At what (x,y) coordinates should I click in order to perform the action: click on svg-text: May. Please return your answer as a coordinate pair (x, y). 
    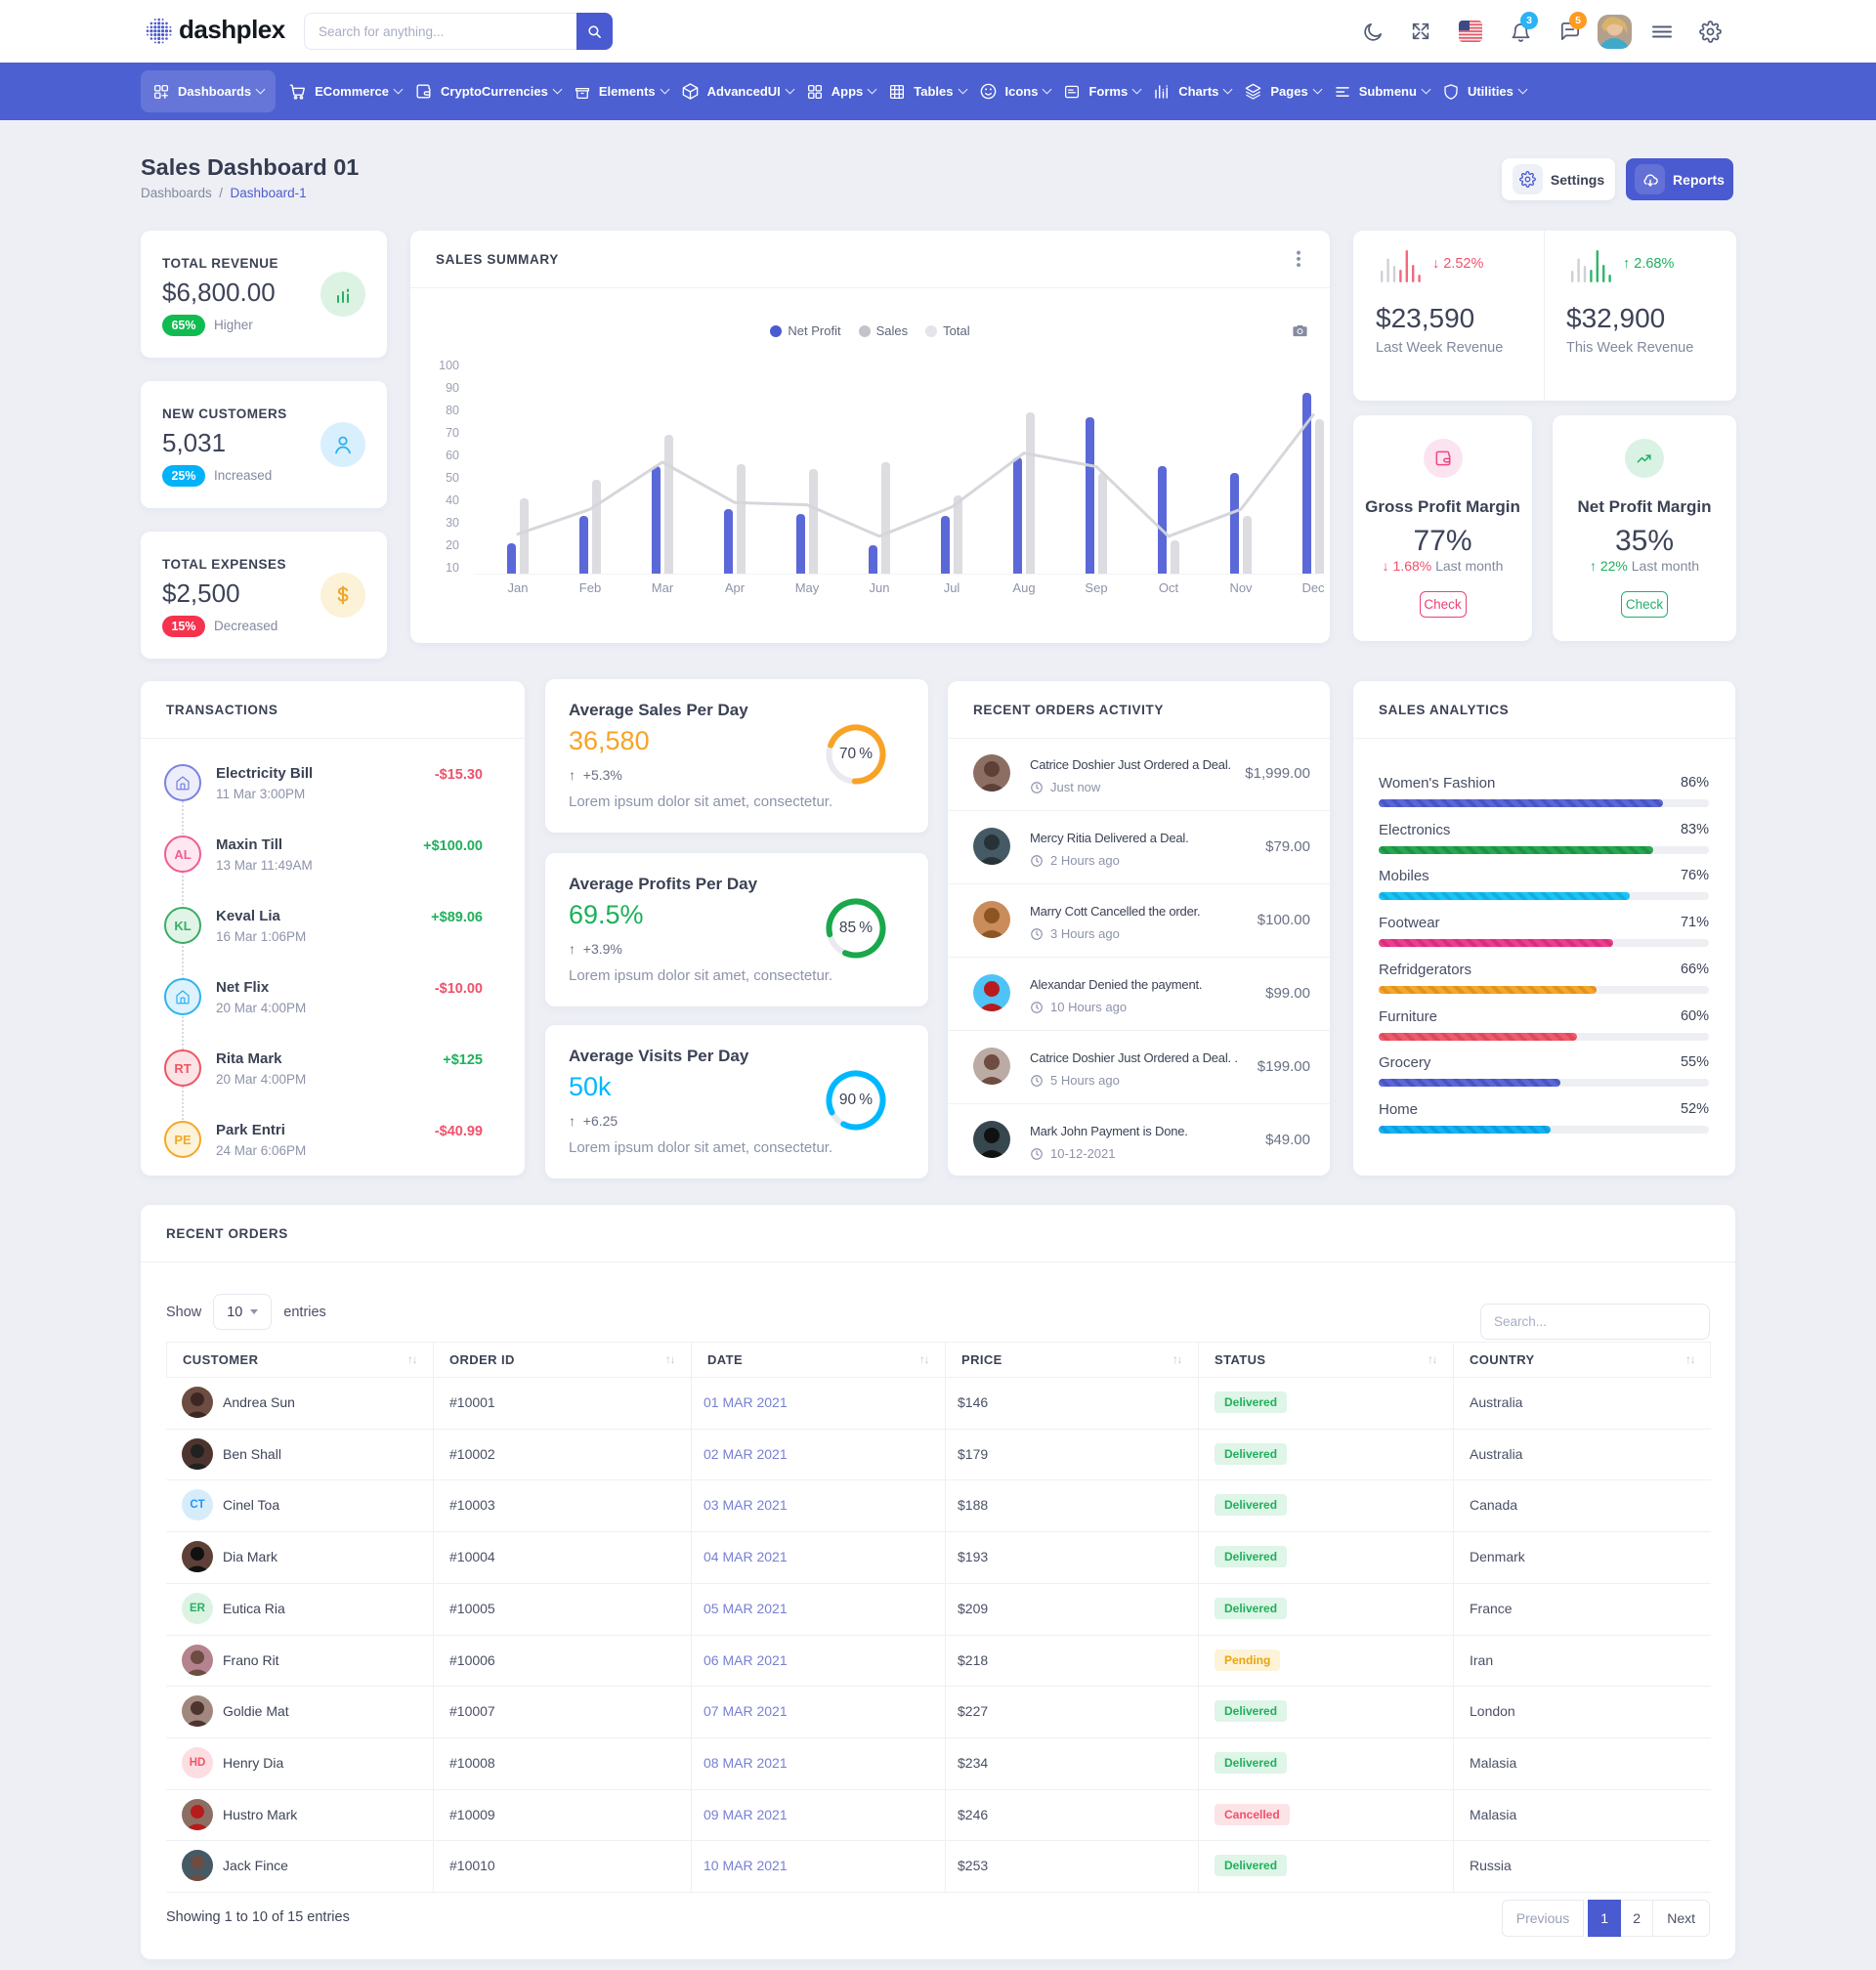
    Looking at the image, I should click on (807, 587).